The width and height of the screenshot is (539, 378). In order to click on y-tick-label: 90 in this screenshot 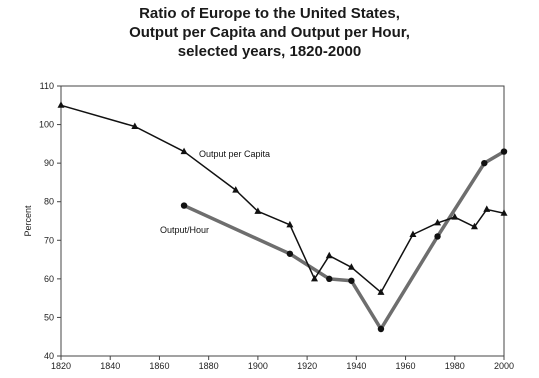, I will do `click(49, 163)`.